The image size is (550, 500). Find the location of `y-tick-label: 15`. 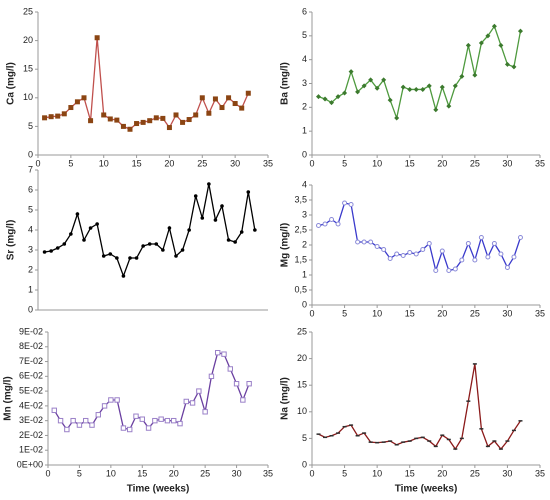

y-tick-label: 15 is located at coordinates (302, 385).